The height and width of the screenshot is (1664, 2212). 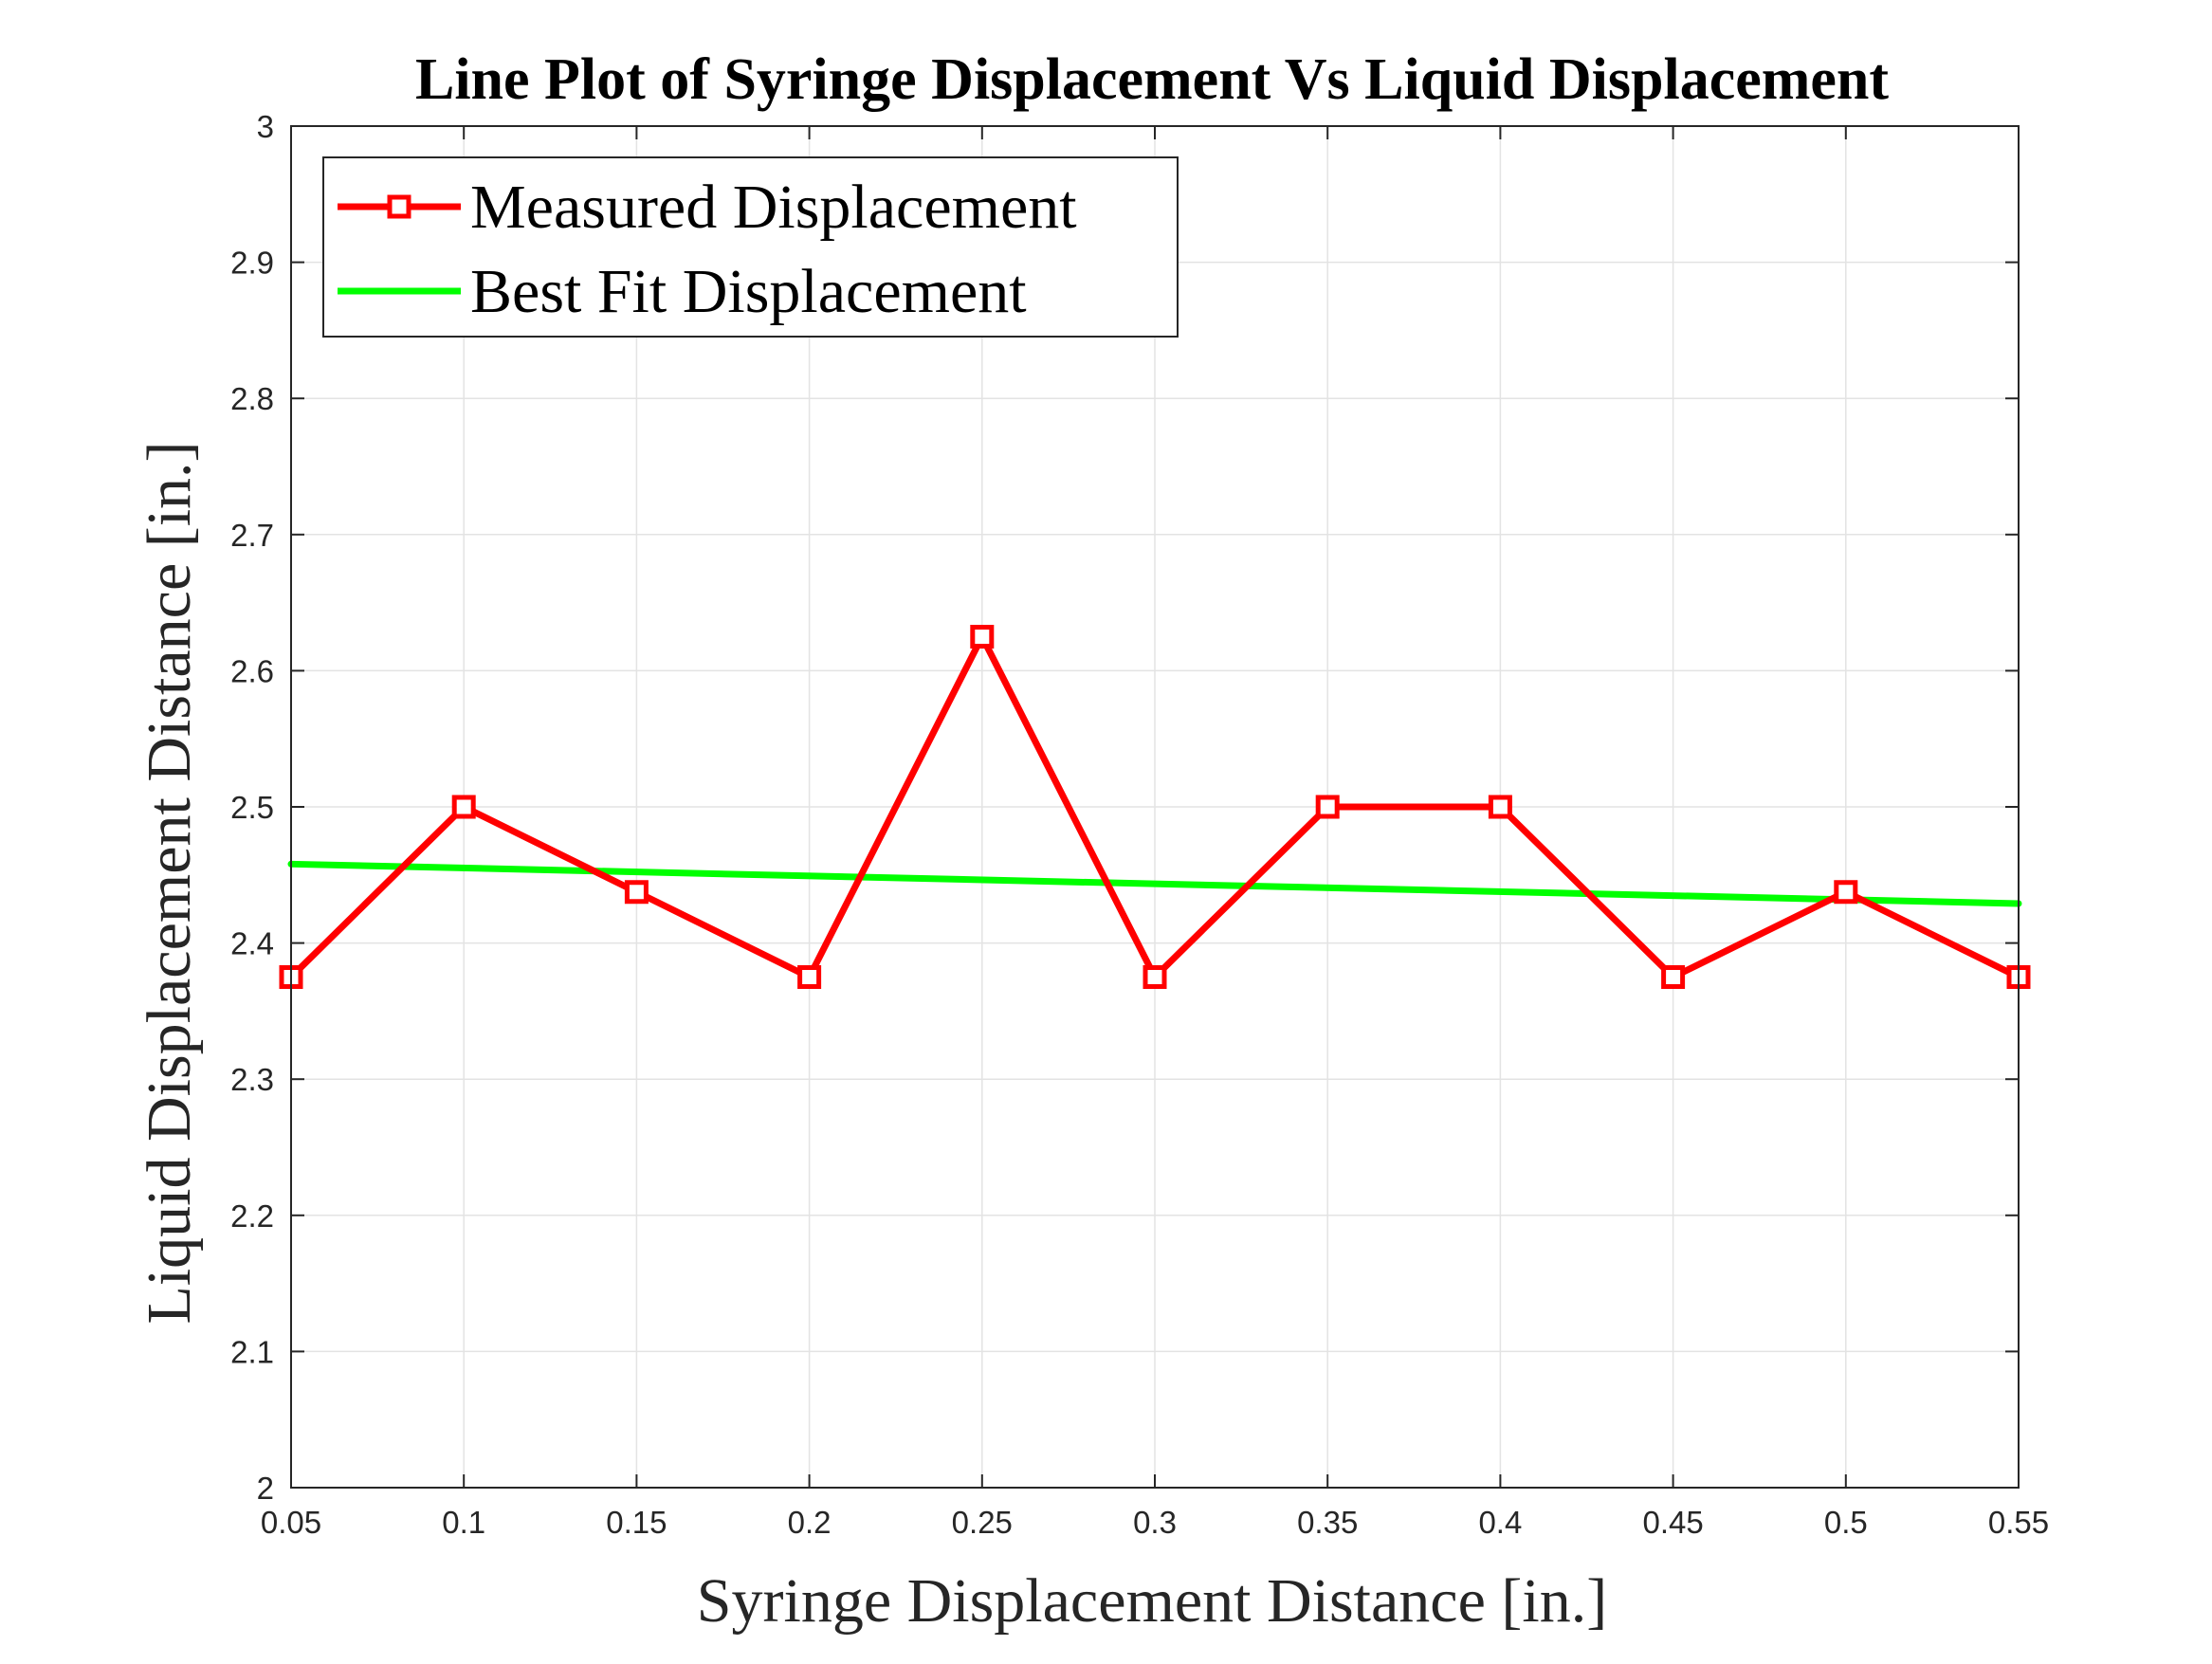 I want to click on y-tick-label: 2.5, so click(x=252, y=807).